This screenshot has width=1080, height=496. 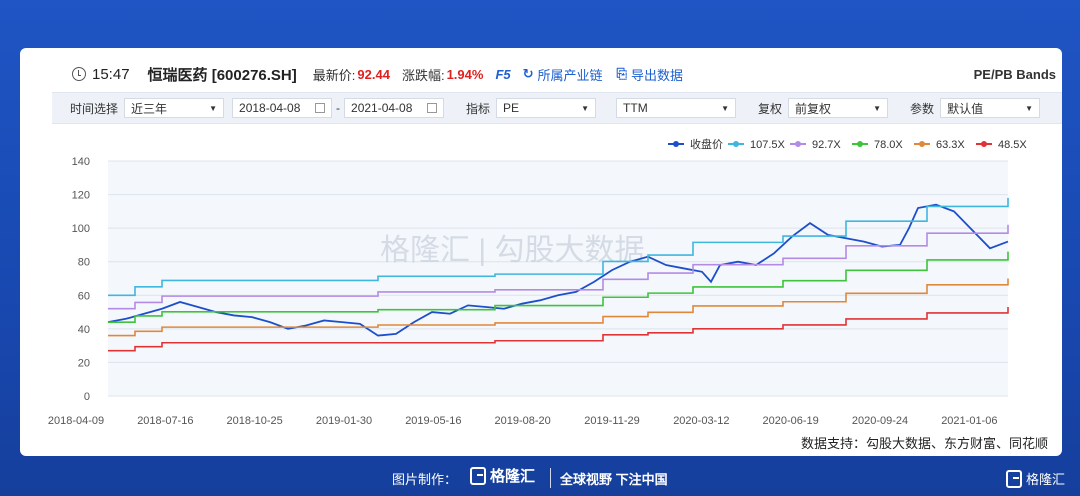 What do you see at coordinates (174, 108) in the screenshot?
I see `time-select: 近三年 ▼` at bounding box center [174, 108].